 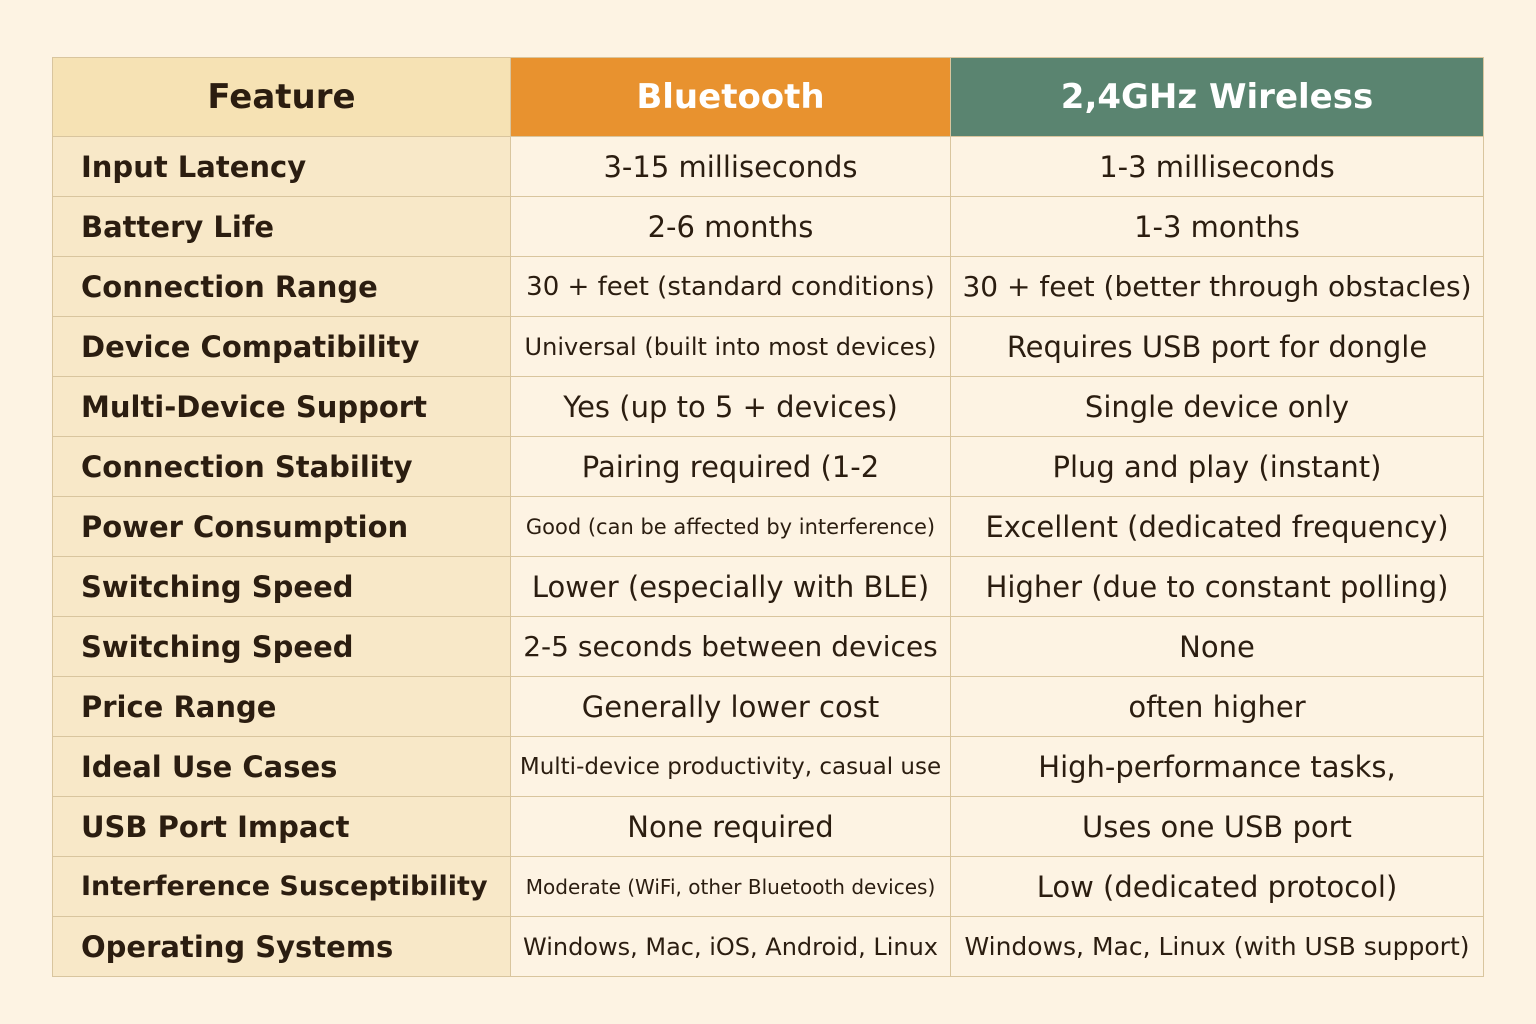 What do you see at coordinates (730, 97) in the screenshot?
I see `header-cell: Bluetooth` at bounding box center [730, 97].